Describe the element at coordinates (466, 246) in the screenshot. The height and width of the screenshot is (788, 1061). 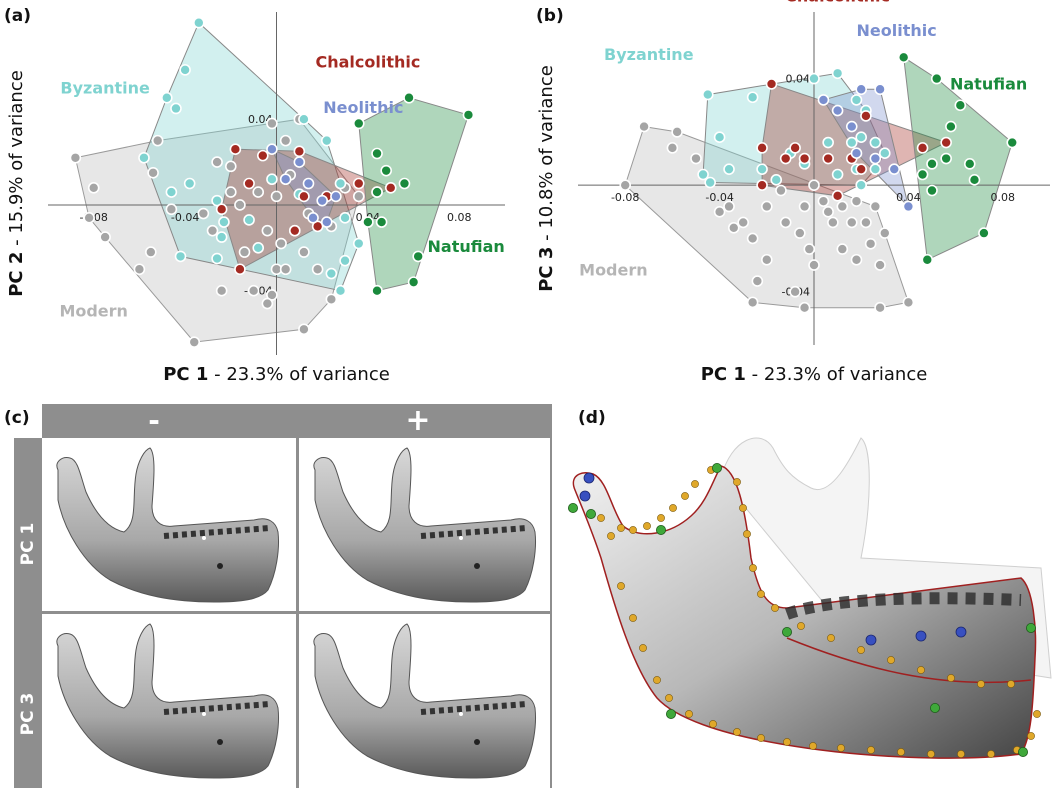
I see `group-label-natufian: Natufian` at that location.